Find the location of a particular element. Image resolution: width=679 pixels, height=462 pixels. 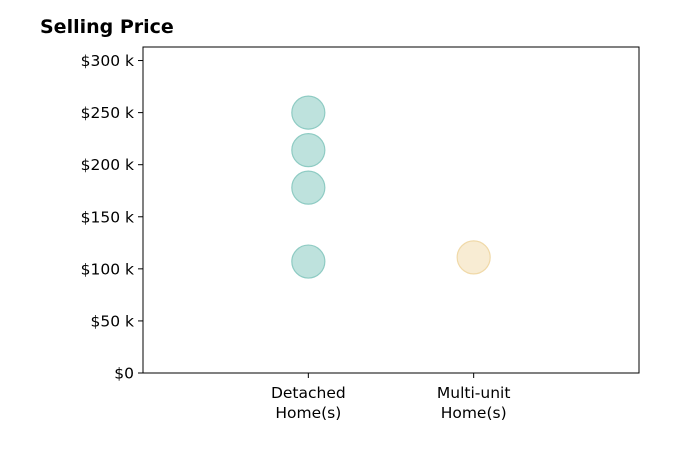

y-tick-label: $250 k is located at coordinates (107, 113).